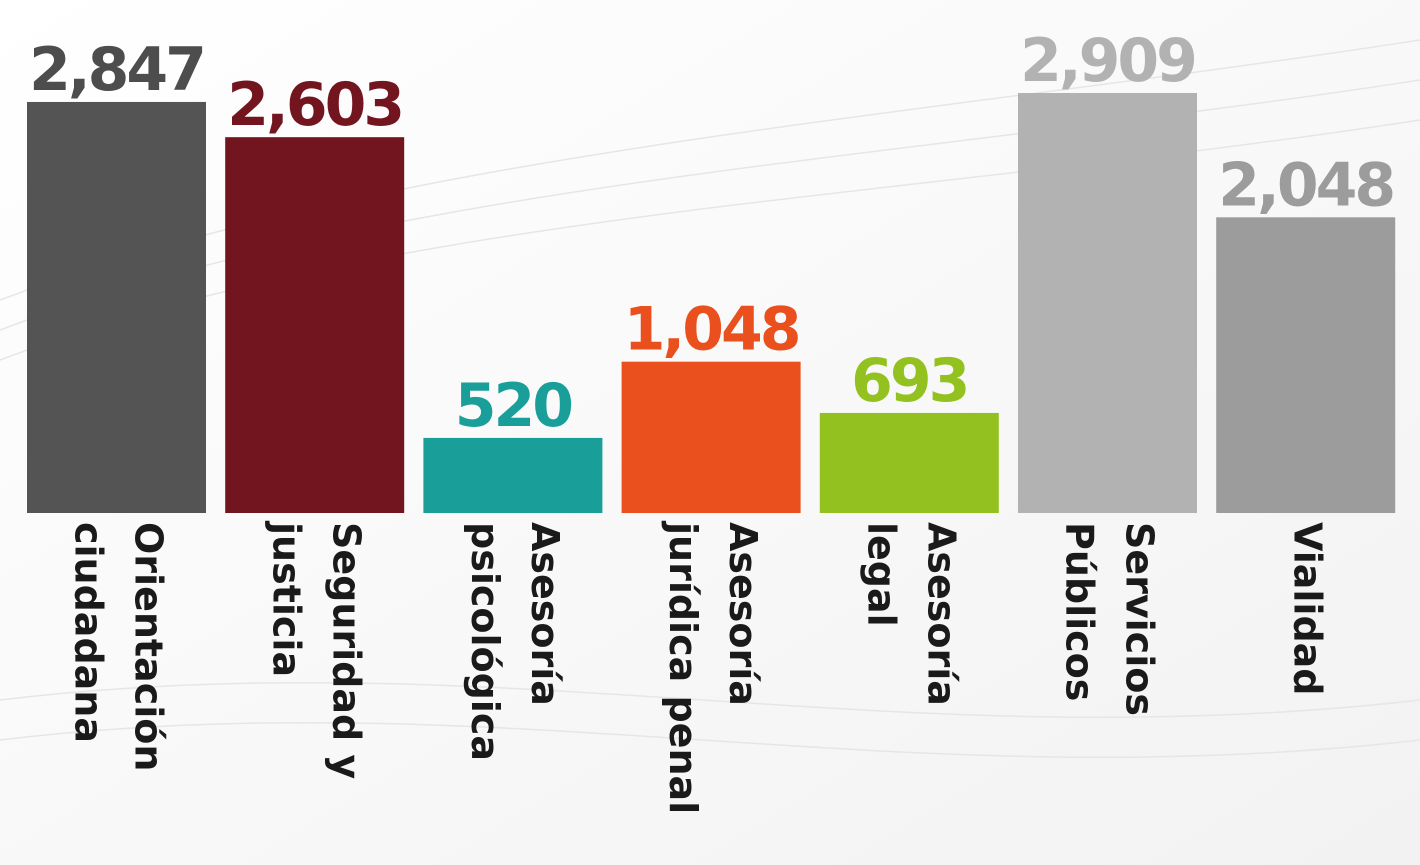 This screenshot has width=1420, height=865. Describe the element at coordinates (882, 574) in the screenshot. I see `category-line: legal` at that location.